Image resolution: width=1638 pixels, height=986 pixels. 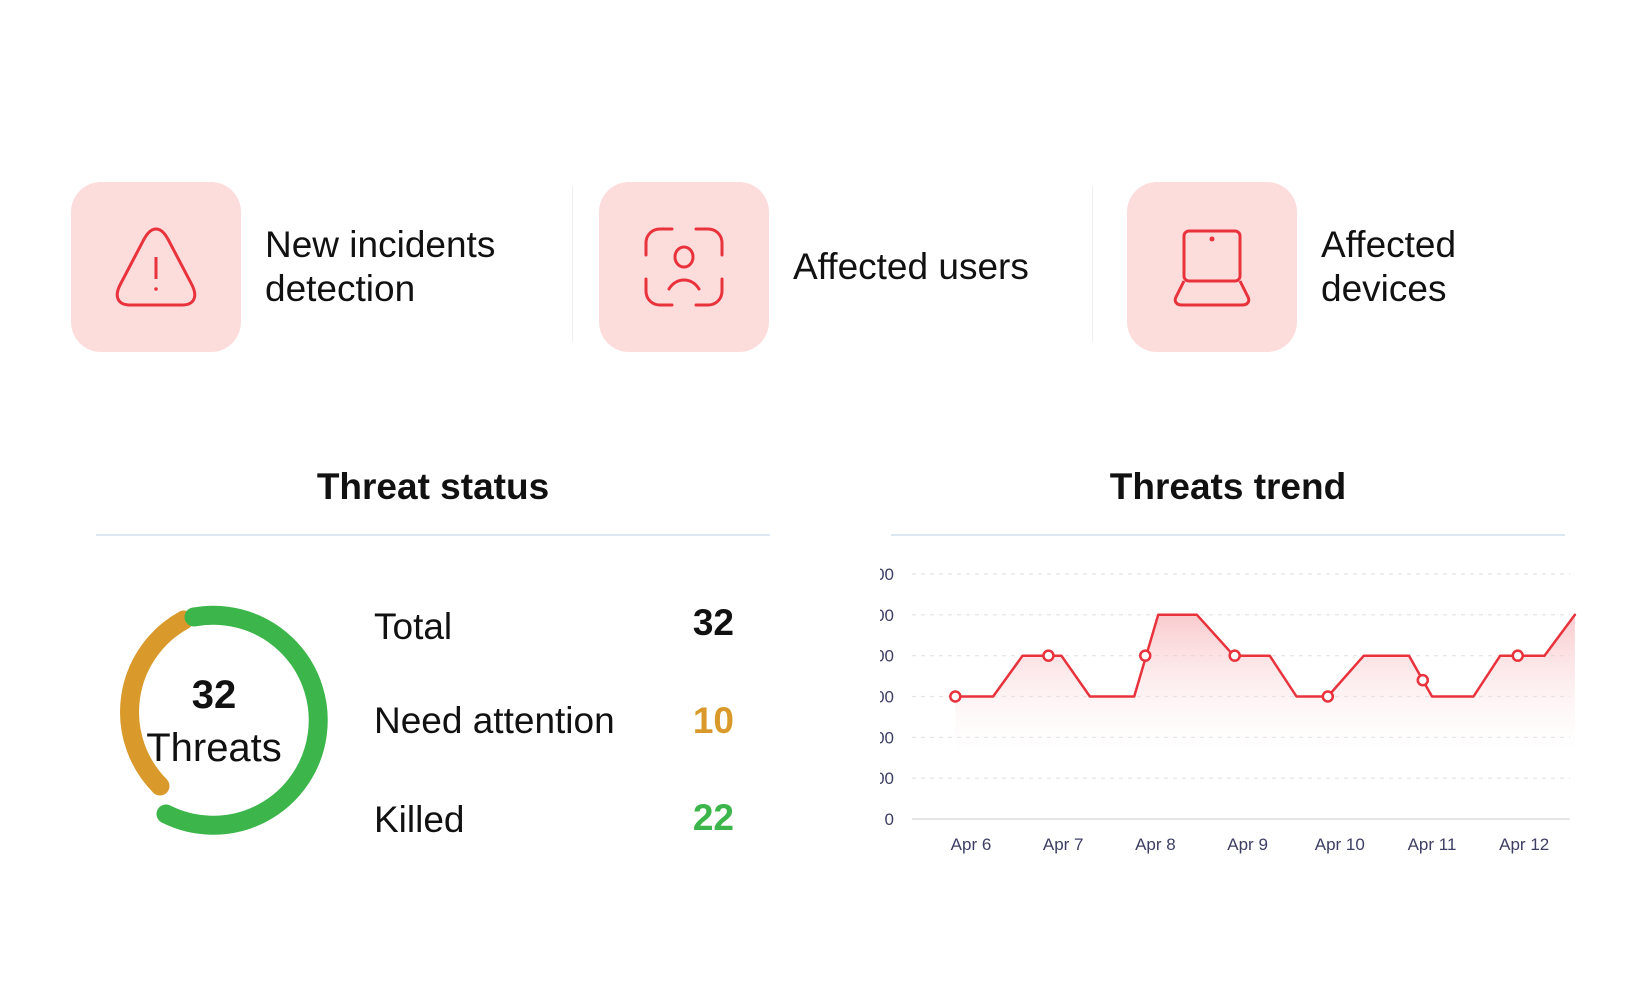 I want to click on donut-count: 32, so click(x=214, y=695).